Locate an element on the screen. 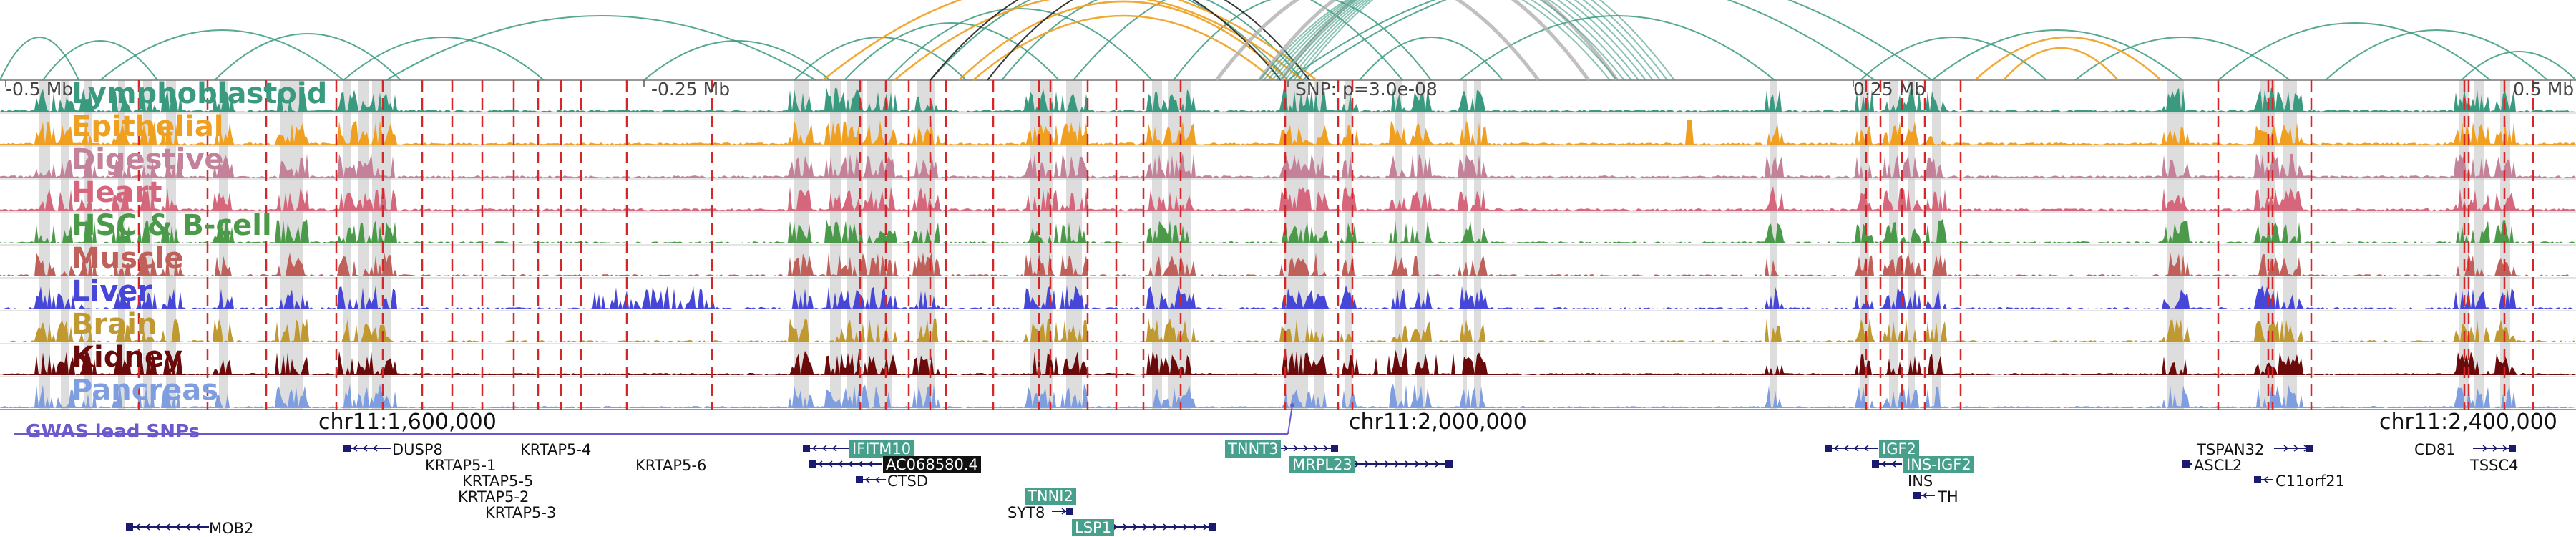 The image size is (2576, 537). snp-label: SNP: p=3.0e-08 is located at coordinates (1366, 89).